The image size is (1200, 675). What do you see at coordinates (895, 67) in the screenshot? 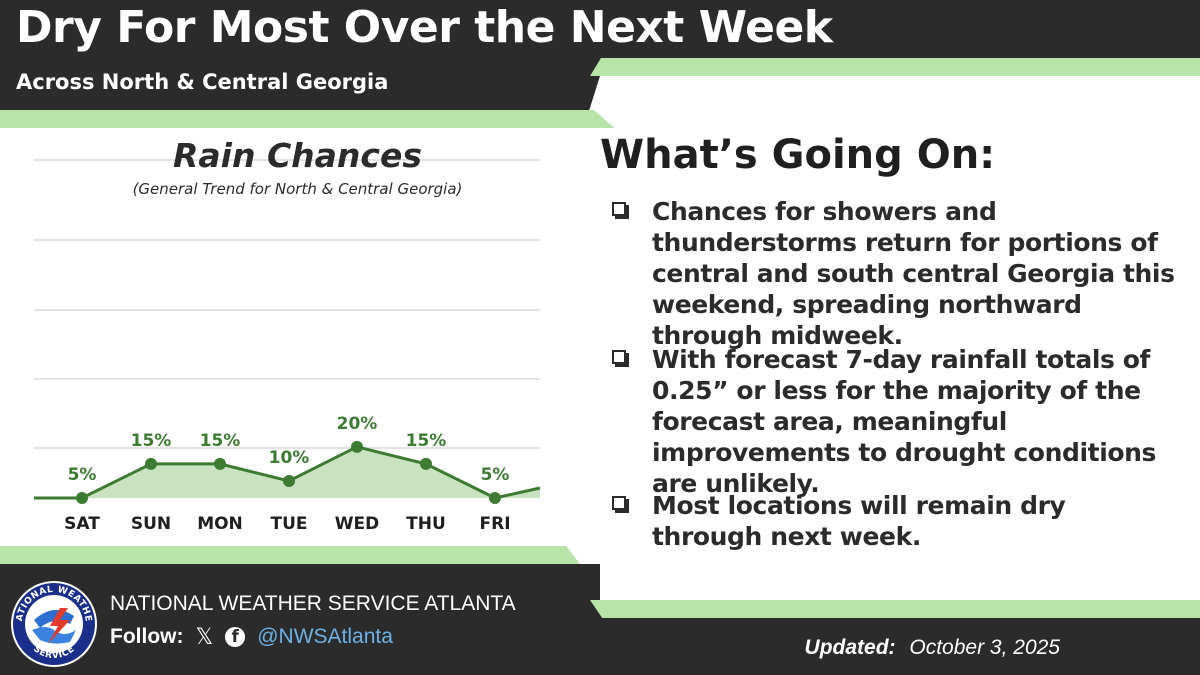
I see `accent-stripe-top-right` at bounding box center [895, 67].